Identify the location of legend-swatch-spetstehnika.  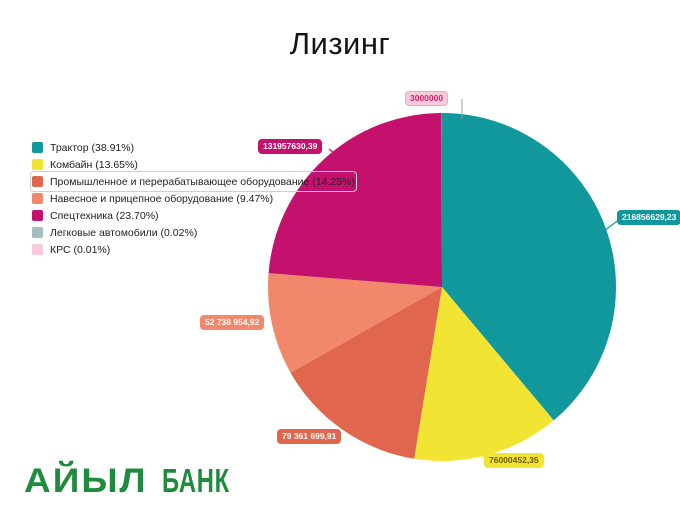
(37, 215).